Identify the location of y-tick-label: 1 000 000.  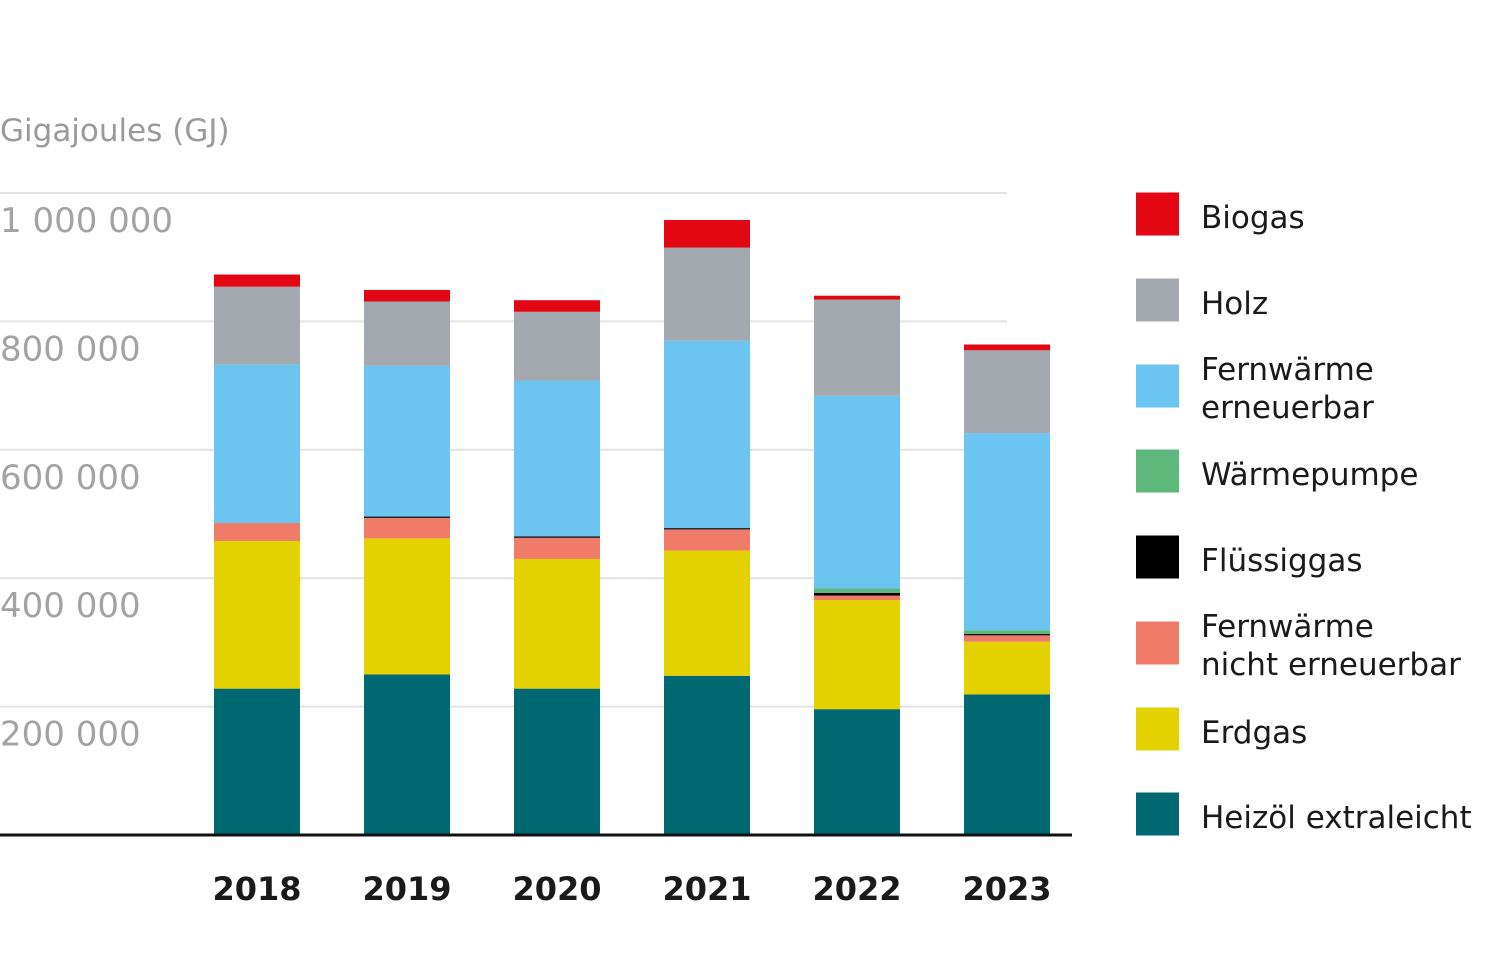
(86, 221).